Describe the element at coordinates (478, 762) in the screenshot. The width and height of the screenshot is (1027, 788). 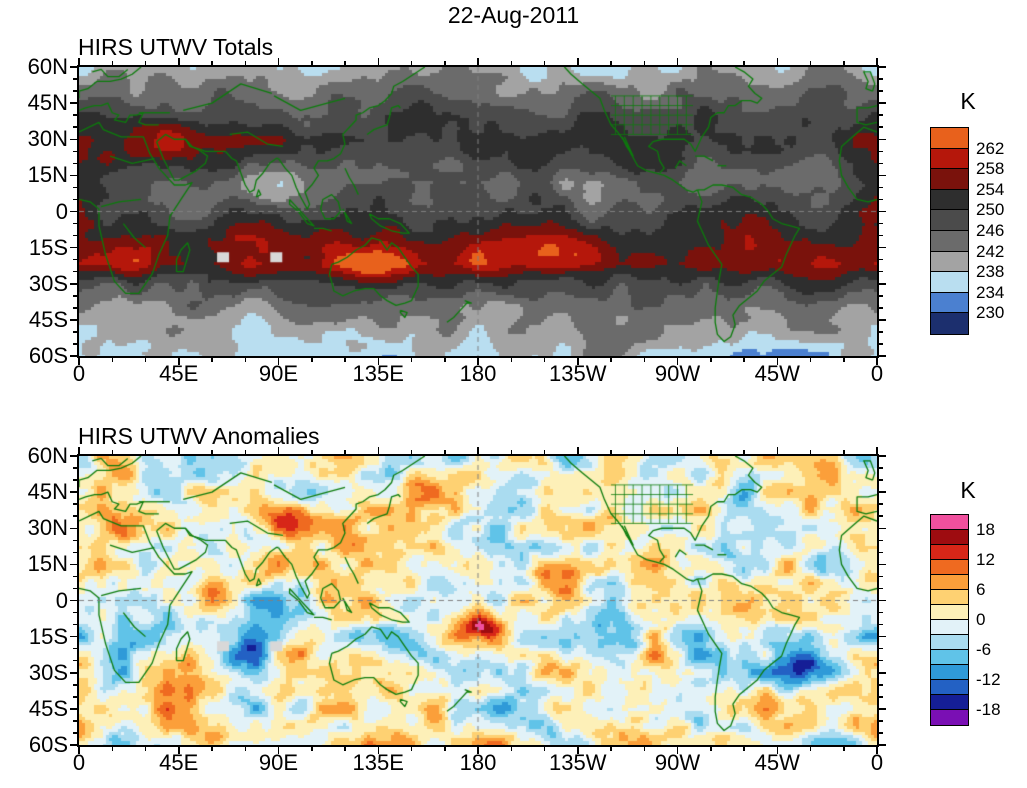
I see `x-tick-label: 180` at that location.